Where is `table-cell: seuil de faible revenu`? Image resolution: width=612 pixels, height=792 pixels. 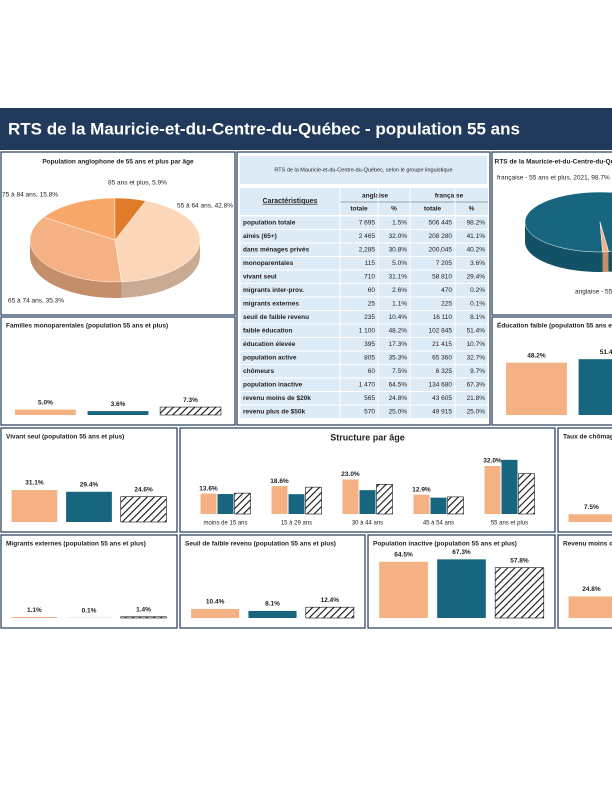 table-cell: seuil de faible revenu is located at coordinates (276, 317).